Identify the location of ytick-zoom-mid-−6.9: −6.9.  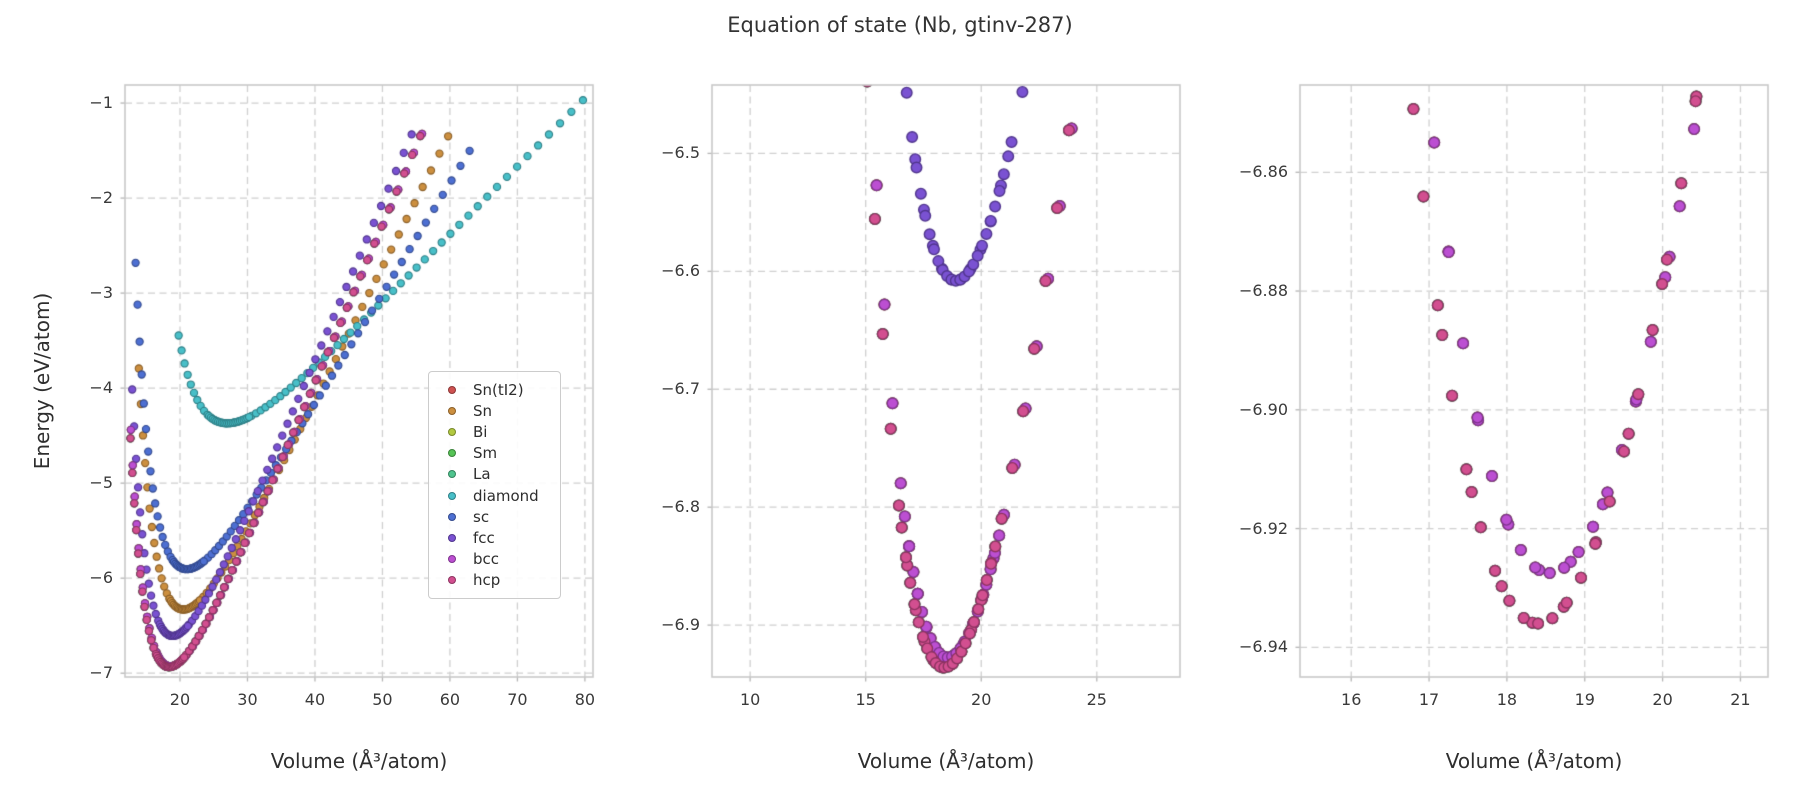
(680, 625).